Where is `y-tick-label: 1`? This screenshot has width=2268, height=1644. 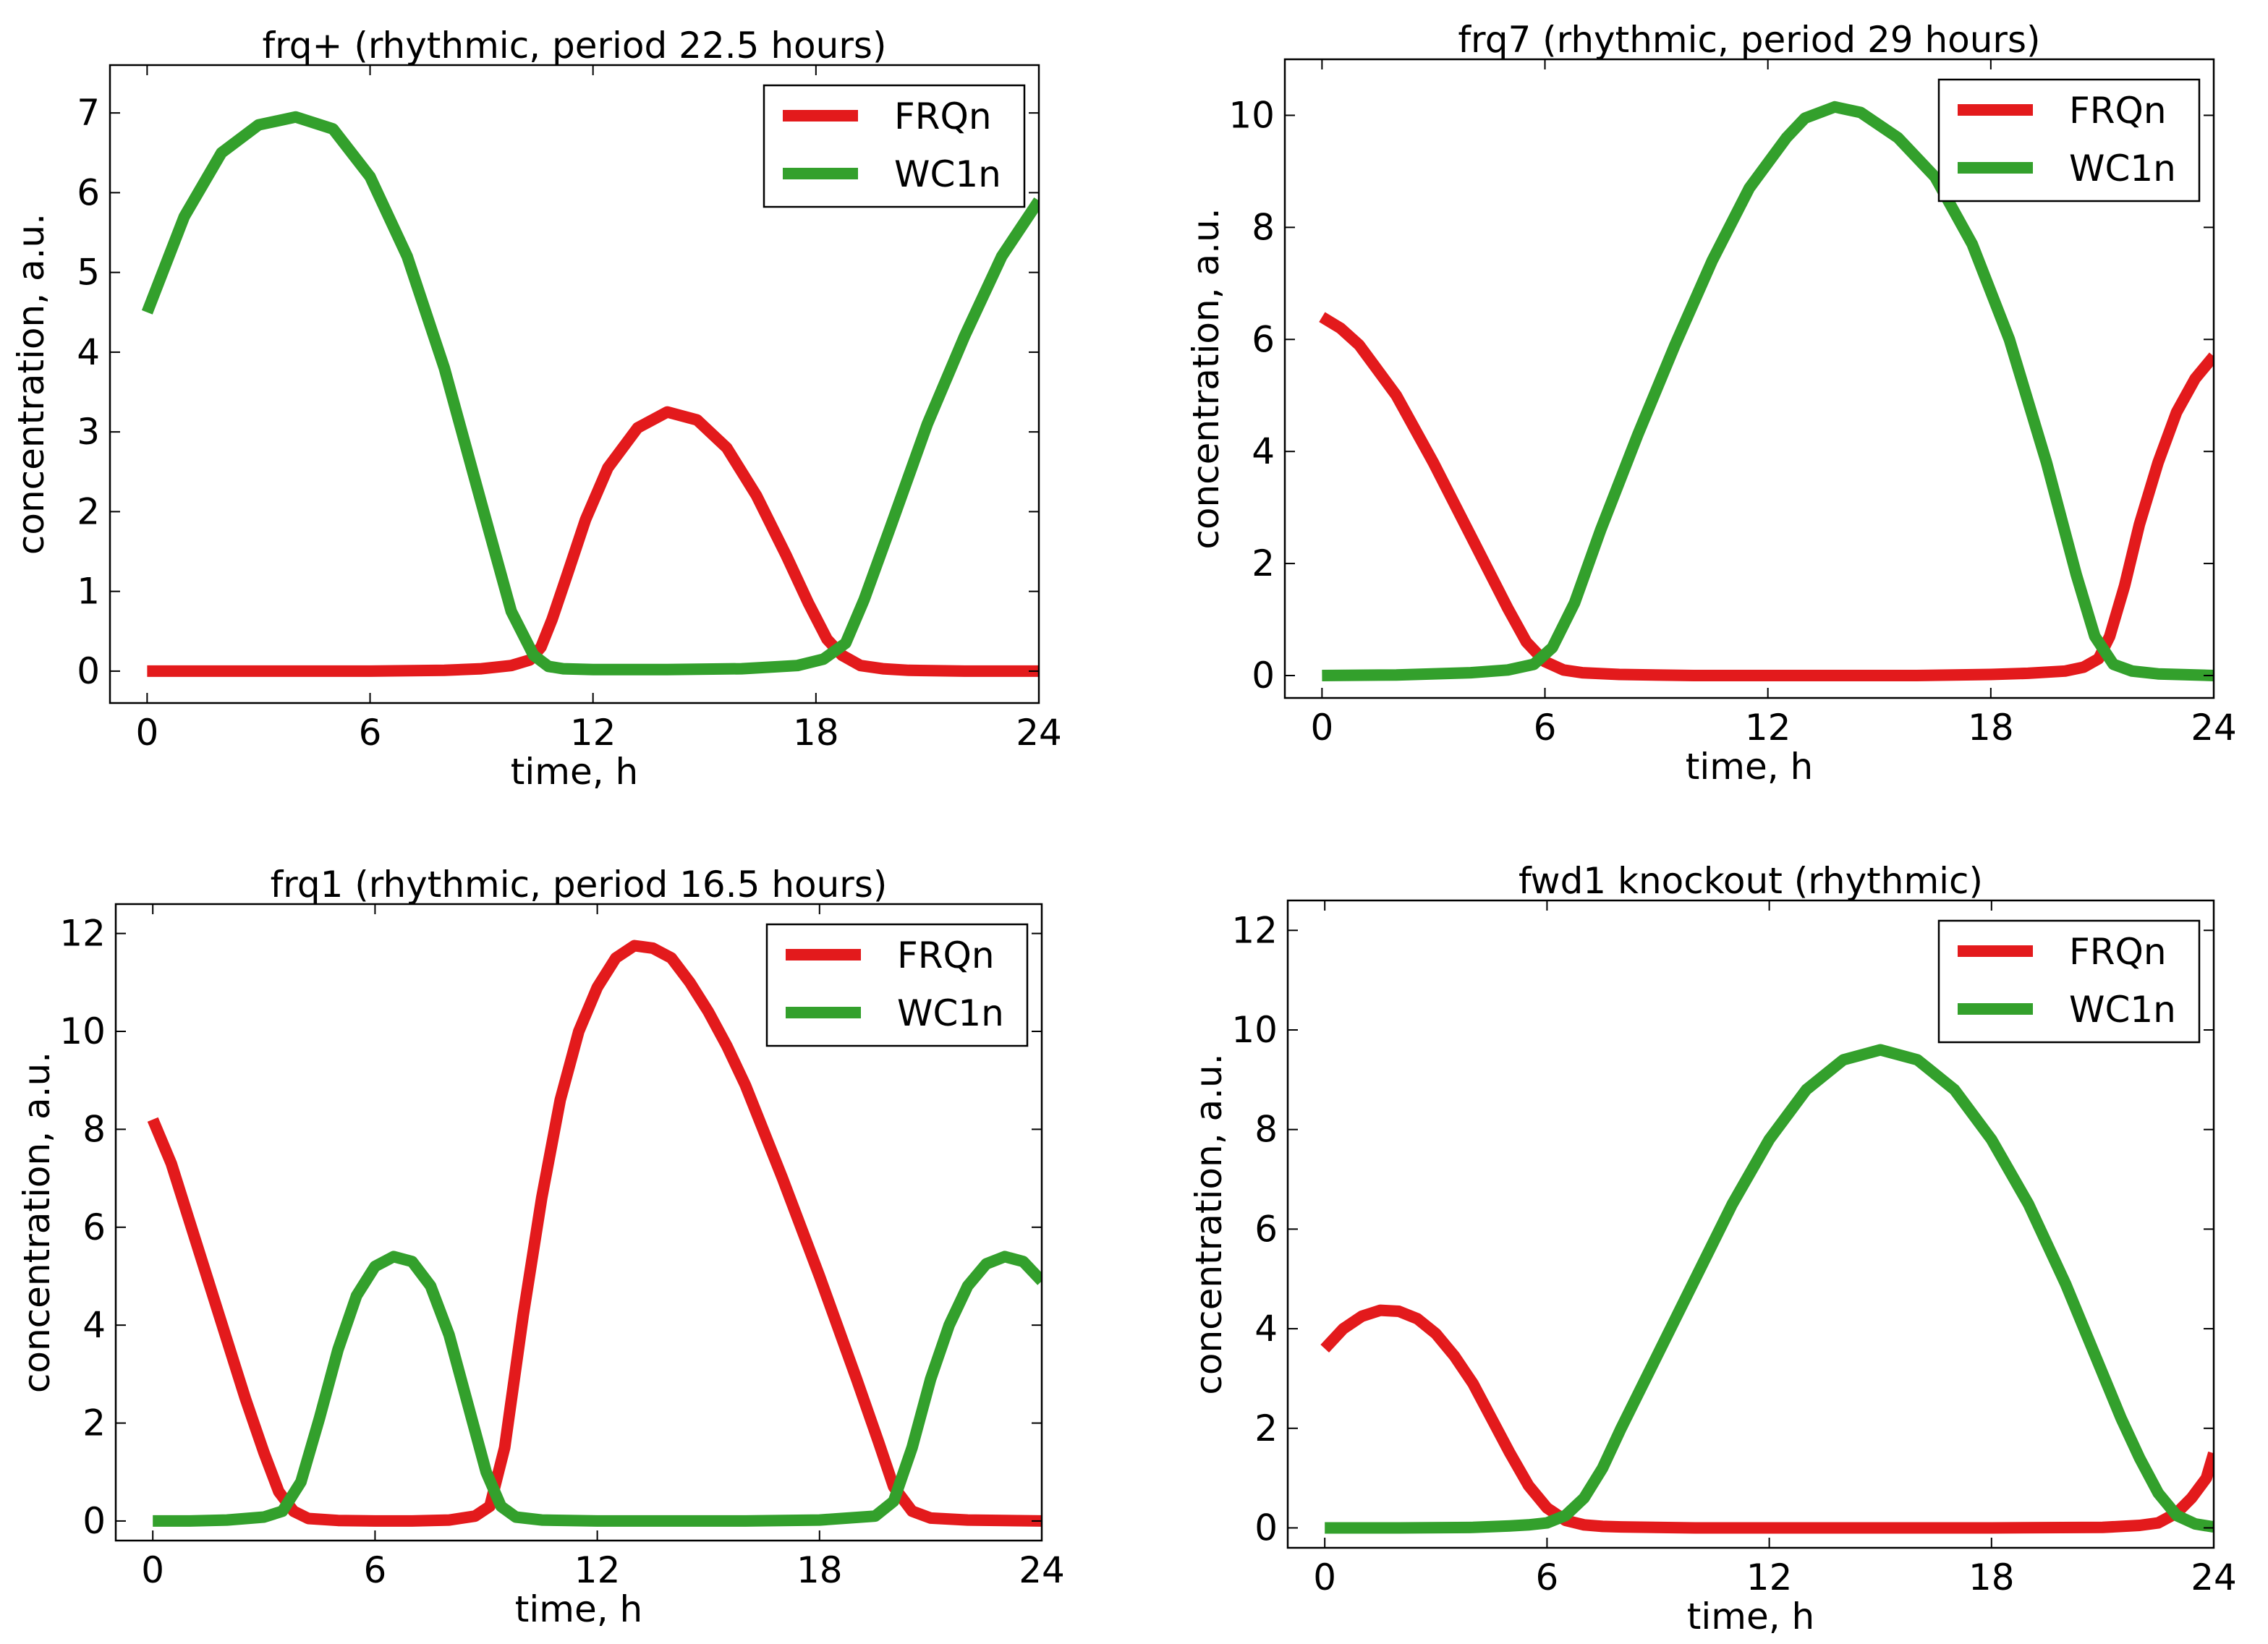 y-tick-label: 1 is located at coordinates (88, 592).